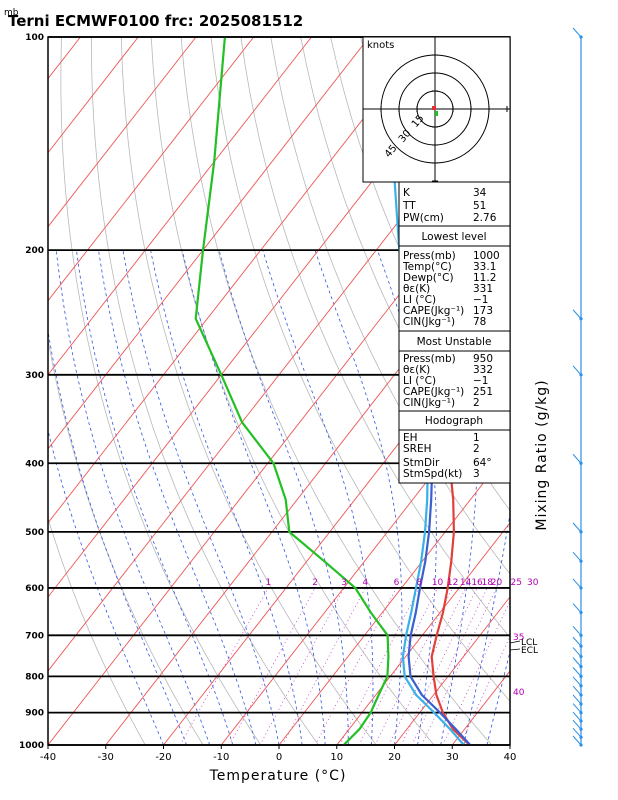 The height and width of the screenshot is (800, 618). Describe the element at coordinates (476, 403) in the screenshot. I see `mu-cin-value: 2` at that location.